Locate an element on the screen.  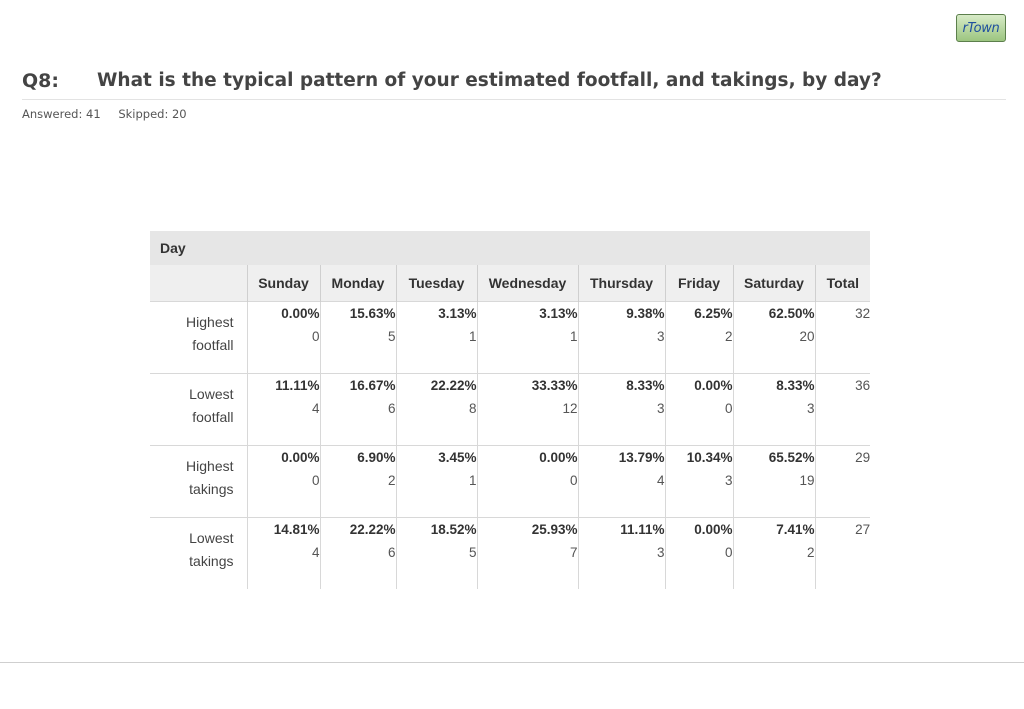
logo-text: rTown is located at coordinates (981, 28).